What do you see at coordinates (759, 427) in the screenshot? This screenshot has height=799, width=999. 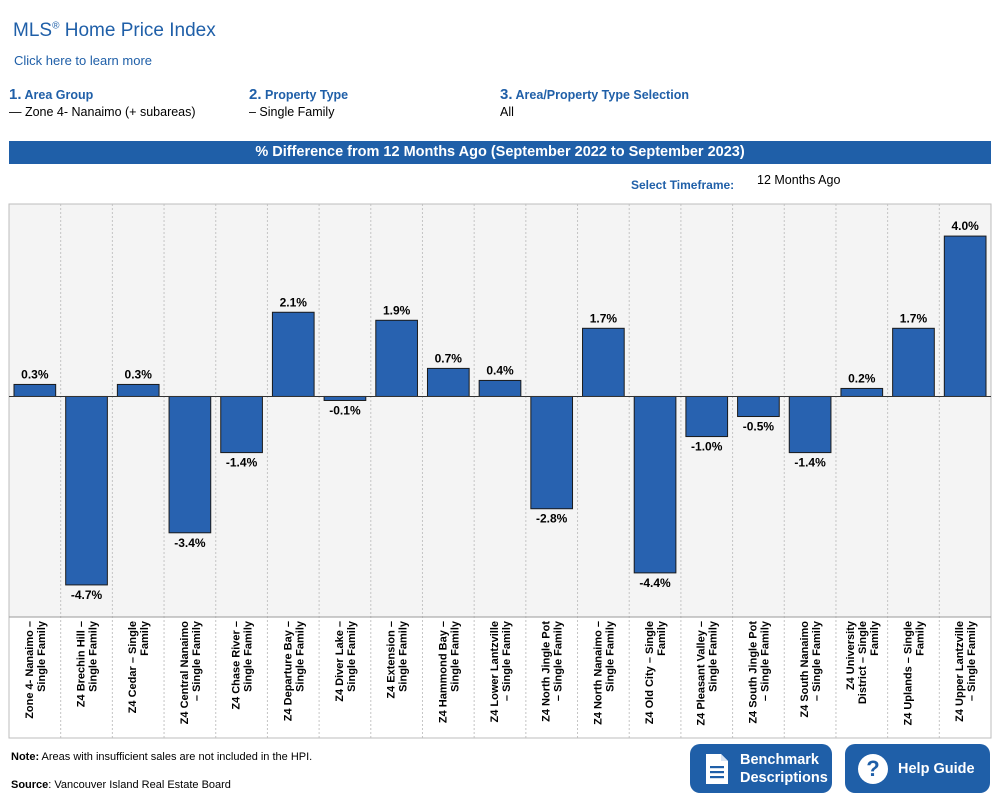 I see `data-label: -0.5%` at bounding box center [759, 427].